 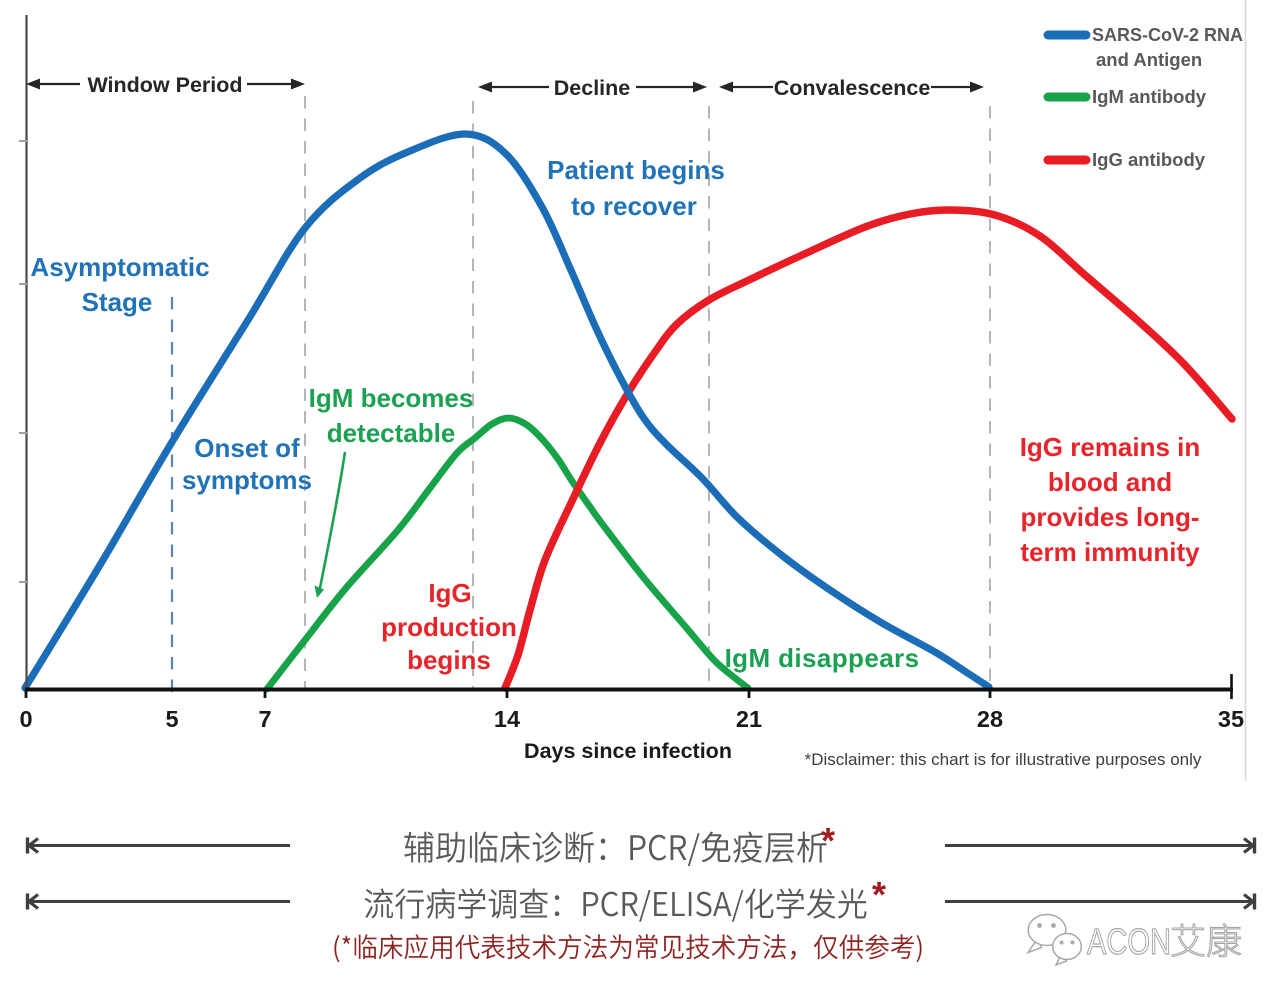 I want to click on svg-text: to recover, so click(x=634, y=206).